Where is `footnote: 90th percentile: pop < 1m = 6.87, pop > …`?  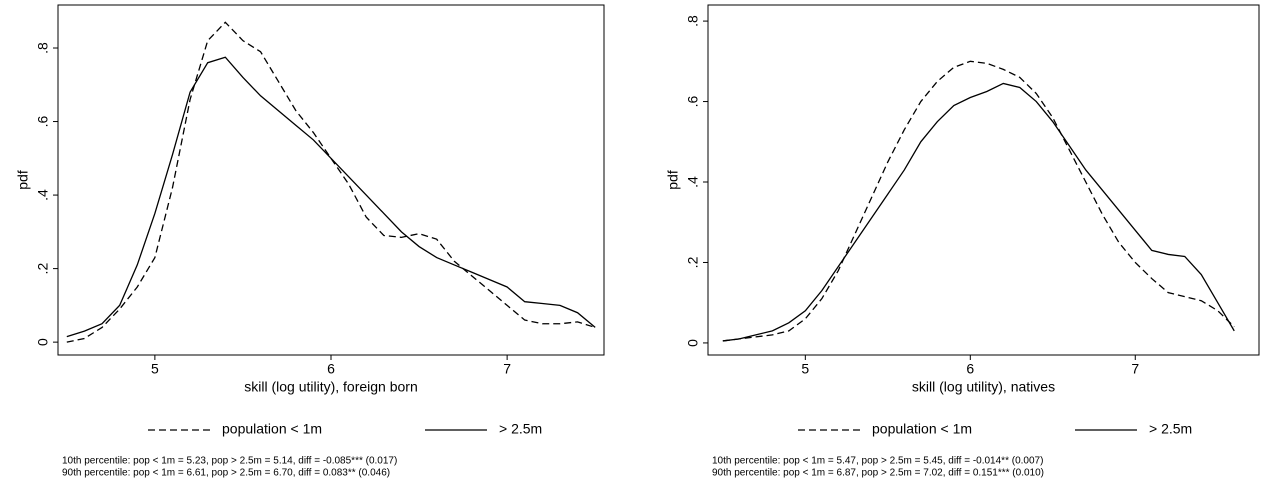 footnote: 90th percentile: pop < 1m = 6.87, pop > … is located at coordinates (878, 473).